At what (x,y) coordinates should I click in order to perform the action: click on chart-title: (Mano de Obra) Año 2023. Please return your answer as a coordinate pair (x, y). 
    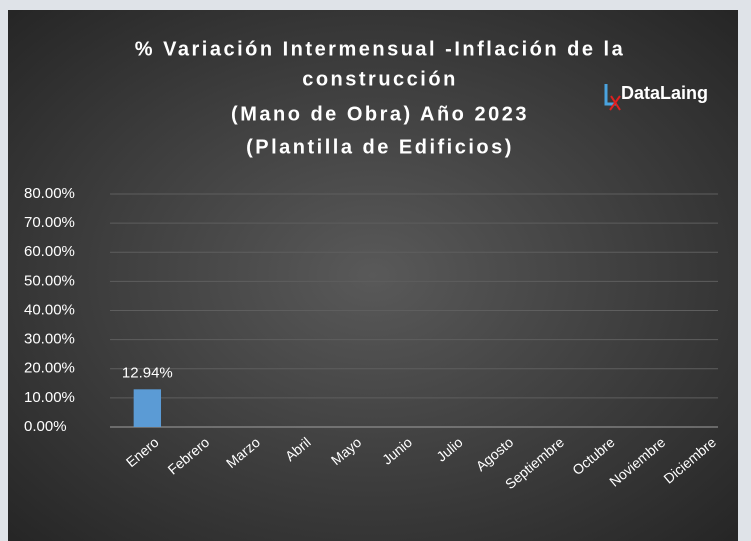
    Looking at the image, I should click on (380, 114).